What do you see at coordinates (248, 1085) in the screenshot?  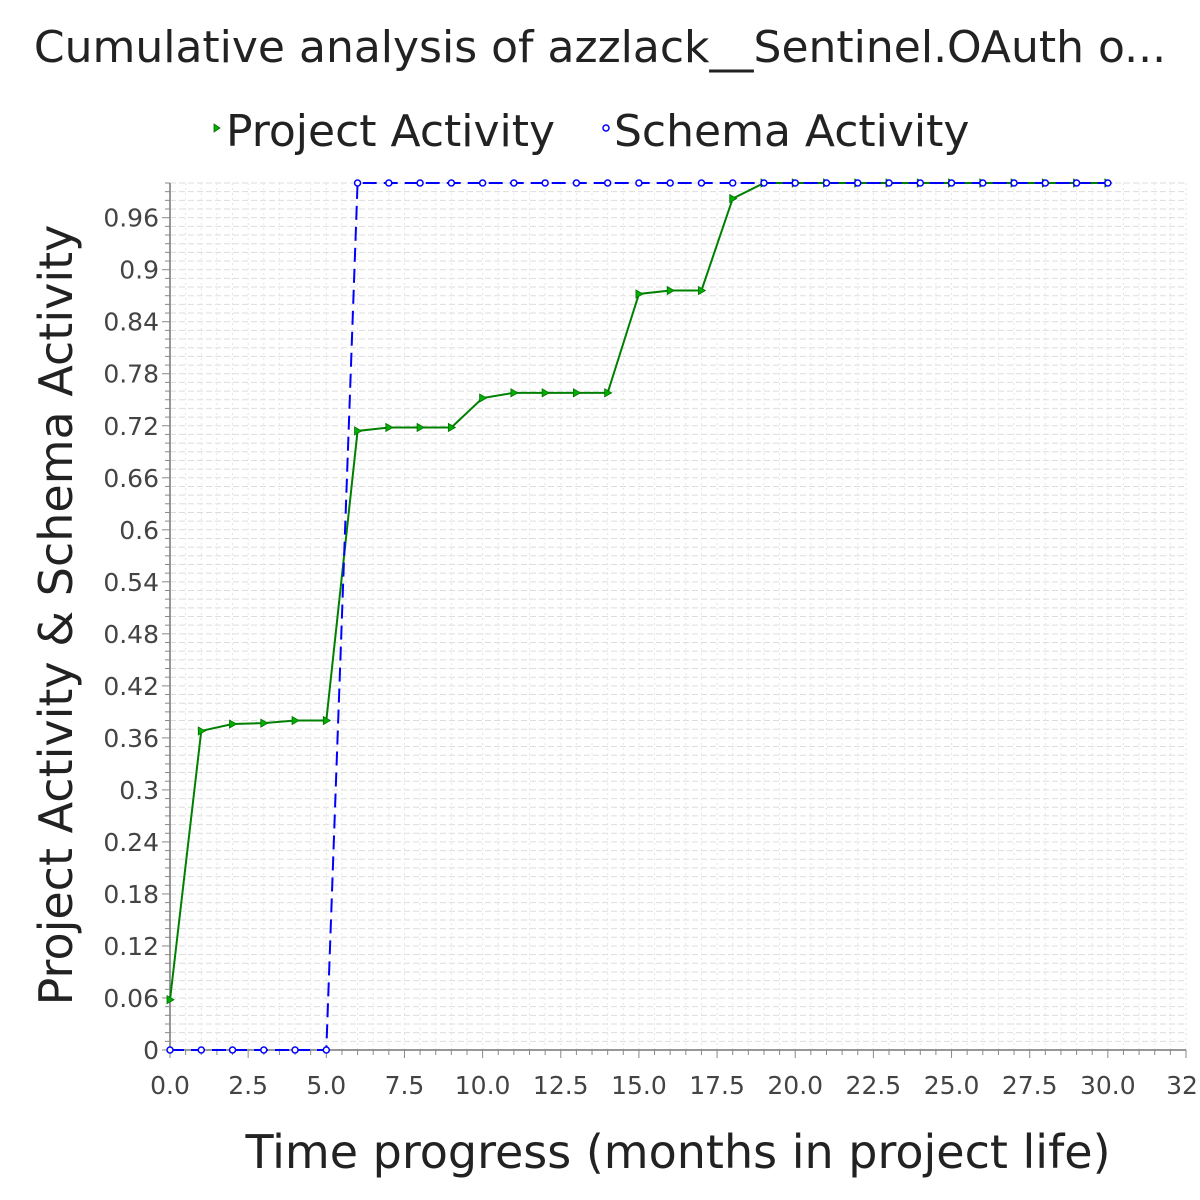 I see `x-tick-label: 2.5` at bounding box center [248, 1085].